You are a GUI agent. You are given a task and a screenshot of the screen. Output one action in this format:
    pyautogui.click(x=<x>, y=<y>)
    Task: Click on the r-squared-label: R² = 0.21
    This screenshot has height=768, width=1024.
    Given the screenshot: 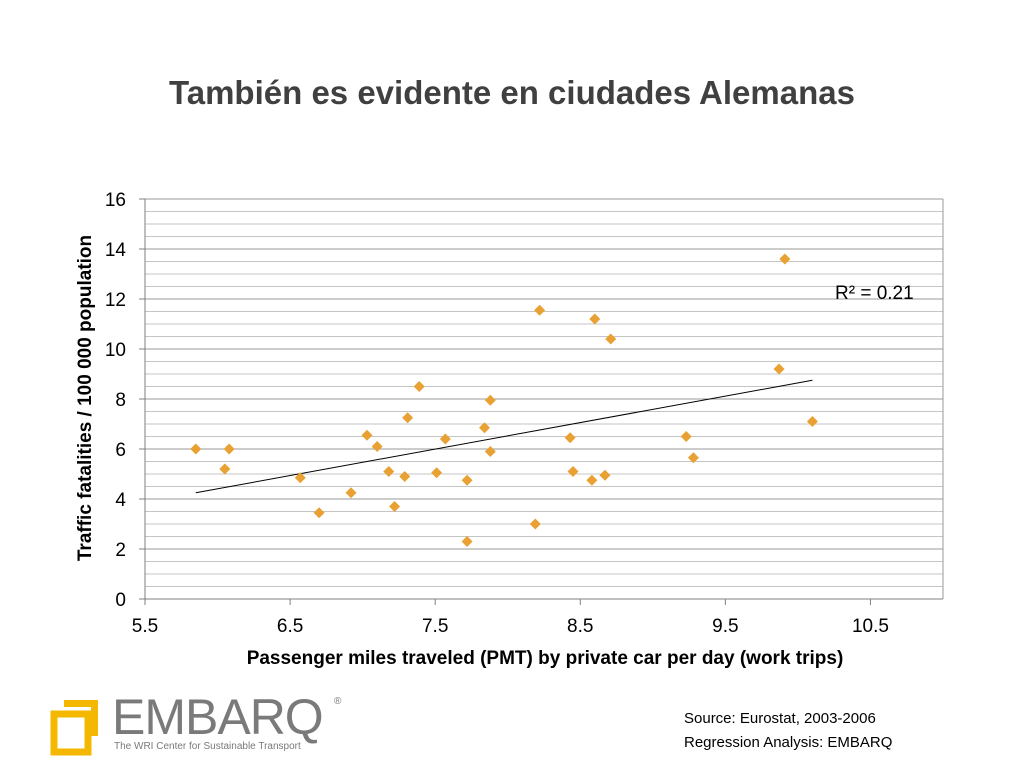 What is the action you would take?
    pyautogui.click(x=874, y=293)
    